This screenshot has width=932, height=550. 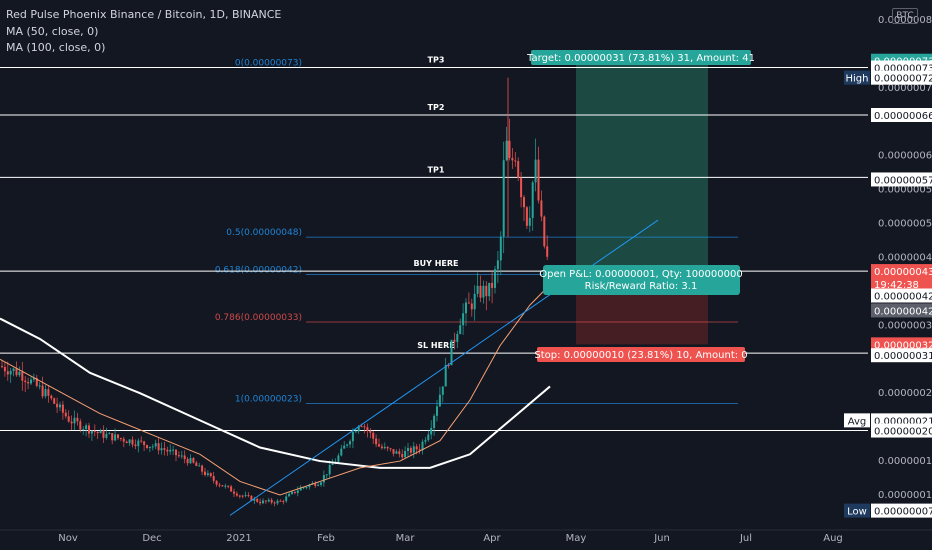 What do you see at coordinates (905, 16) in the screenshot?
I see `currency-badge: BTC` at bounding box center [905, 16].